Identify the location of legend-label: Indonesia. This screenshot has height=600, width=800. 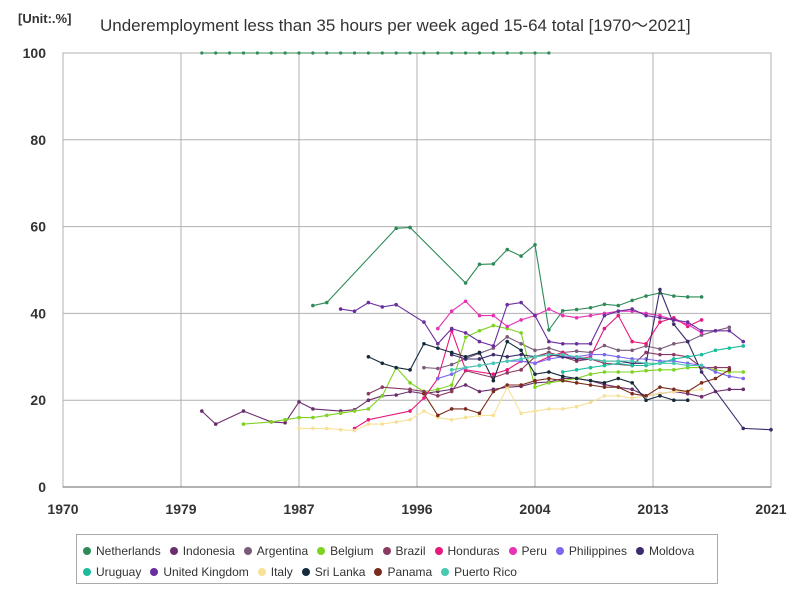
(208, 551).